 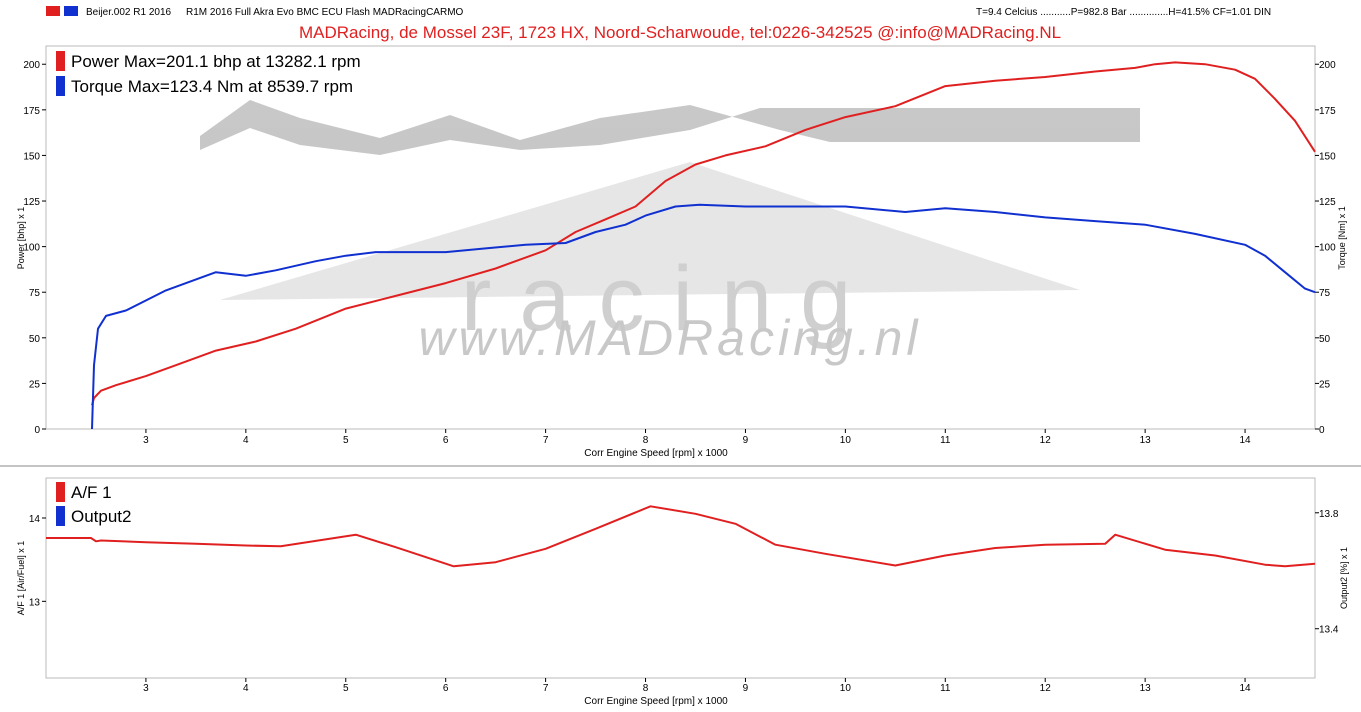 I want to click on power-legend-text: Power Max=201.1 bhp at 13282.1 rpm, so click(x=216, y=61).